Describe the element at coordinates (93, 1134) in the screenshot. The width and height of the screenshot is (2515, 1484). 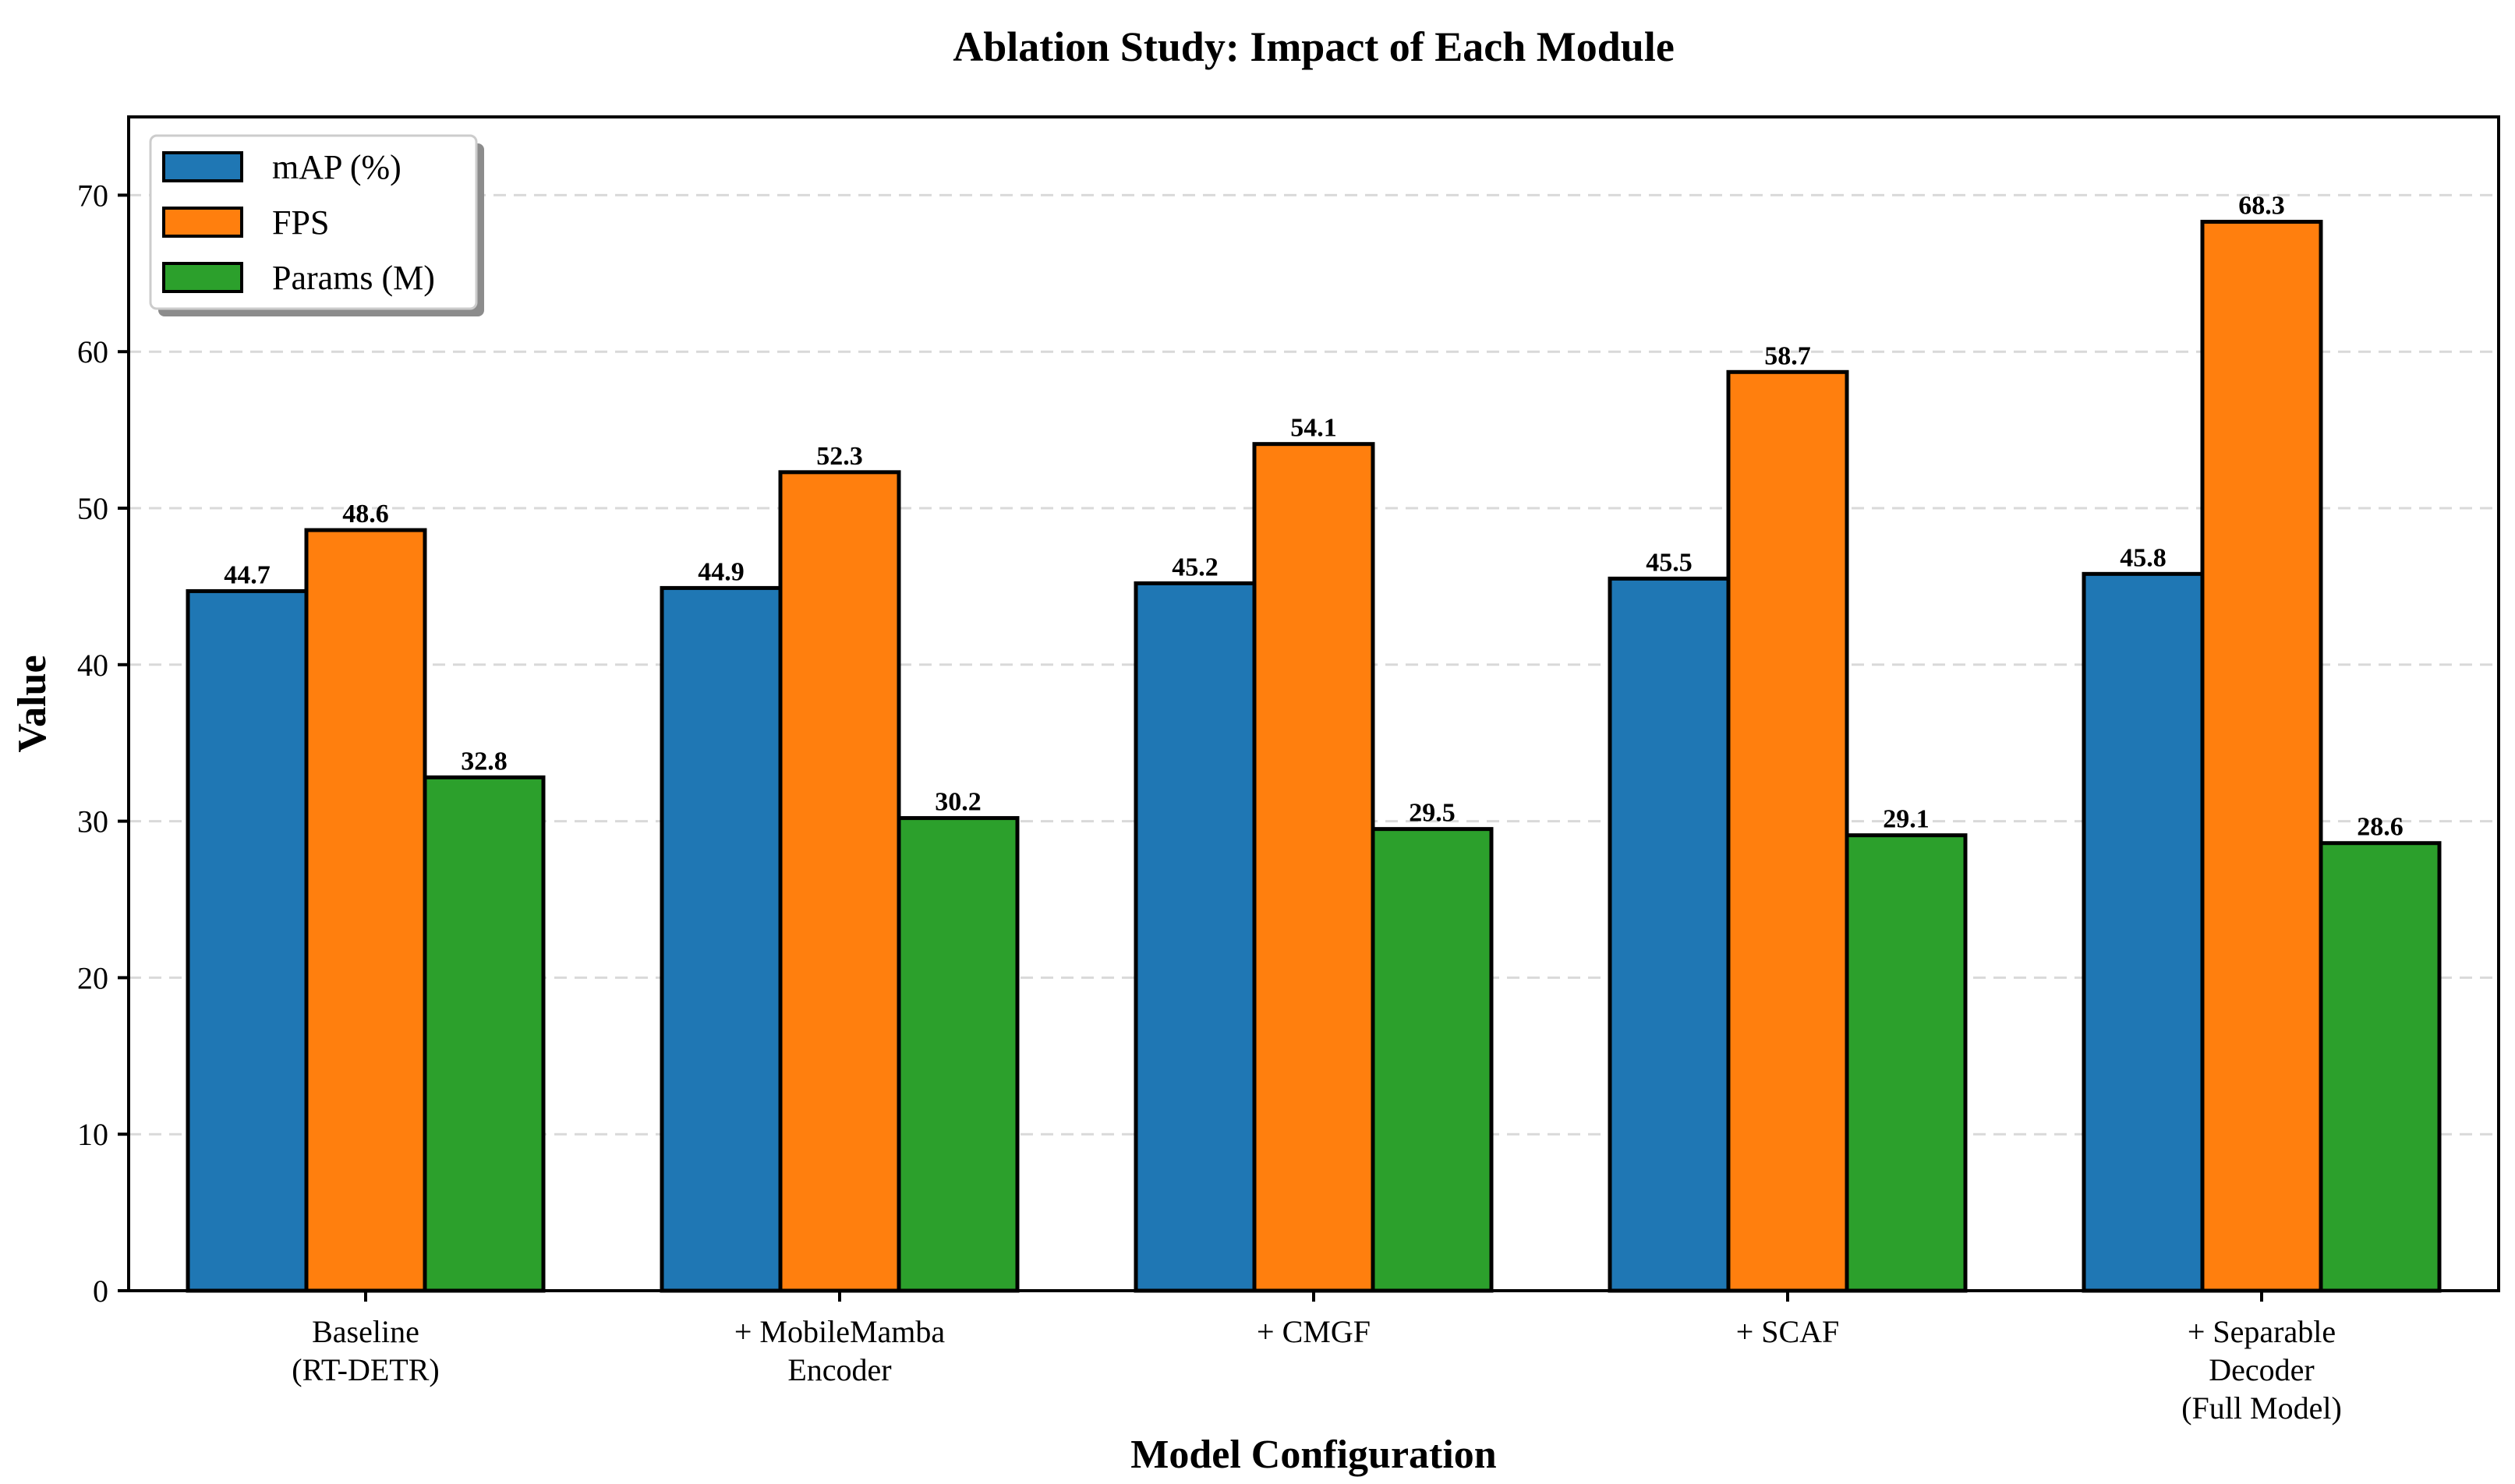
I see `y-tick-label: 10` at that location.